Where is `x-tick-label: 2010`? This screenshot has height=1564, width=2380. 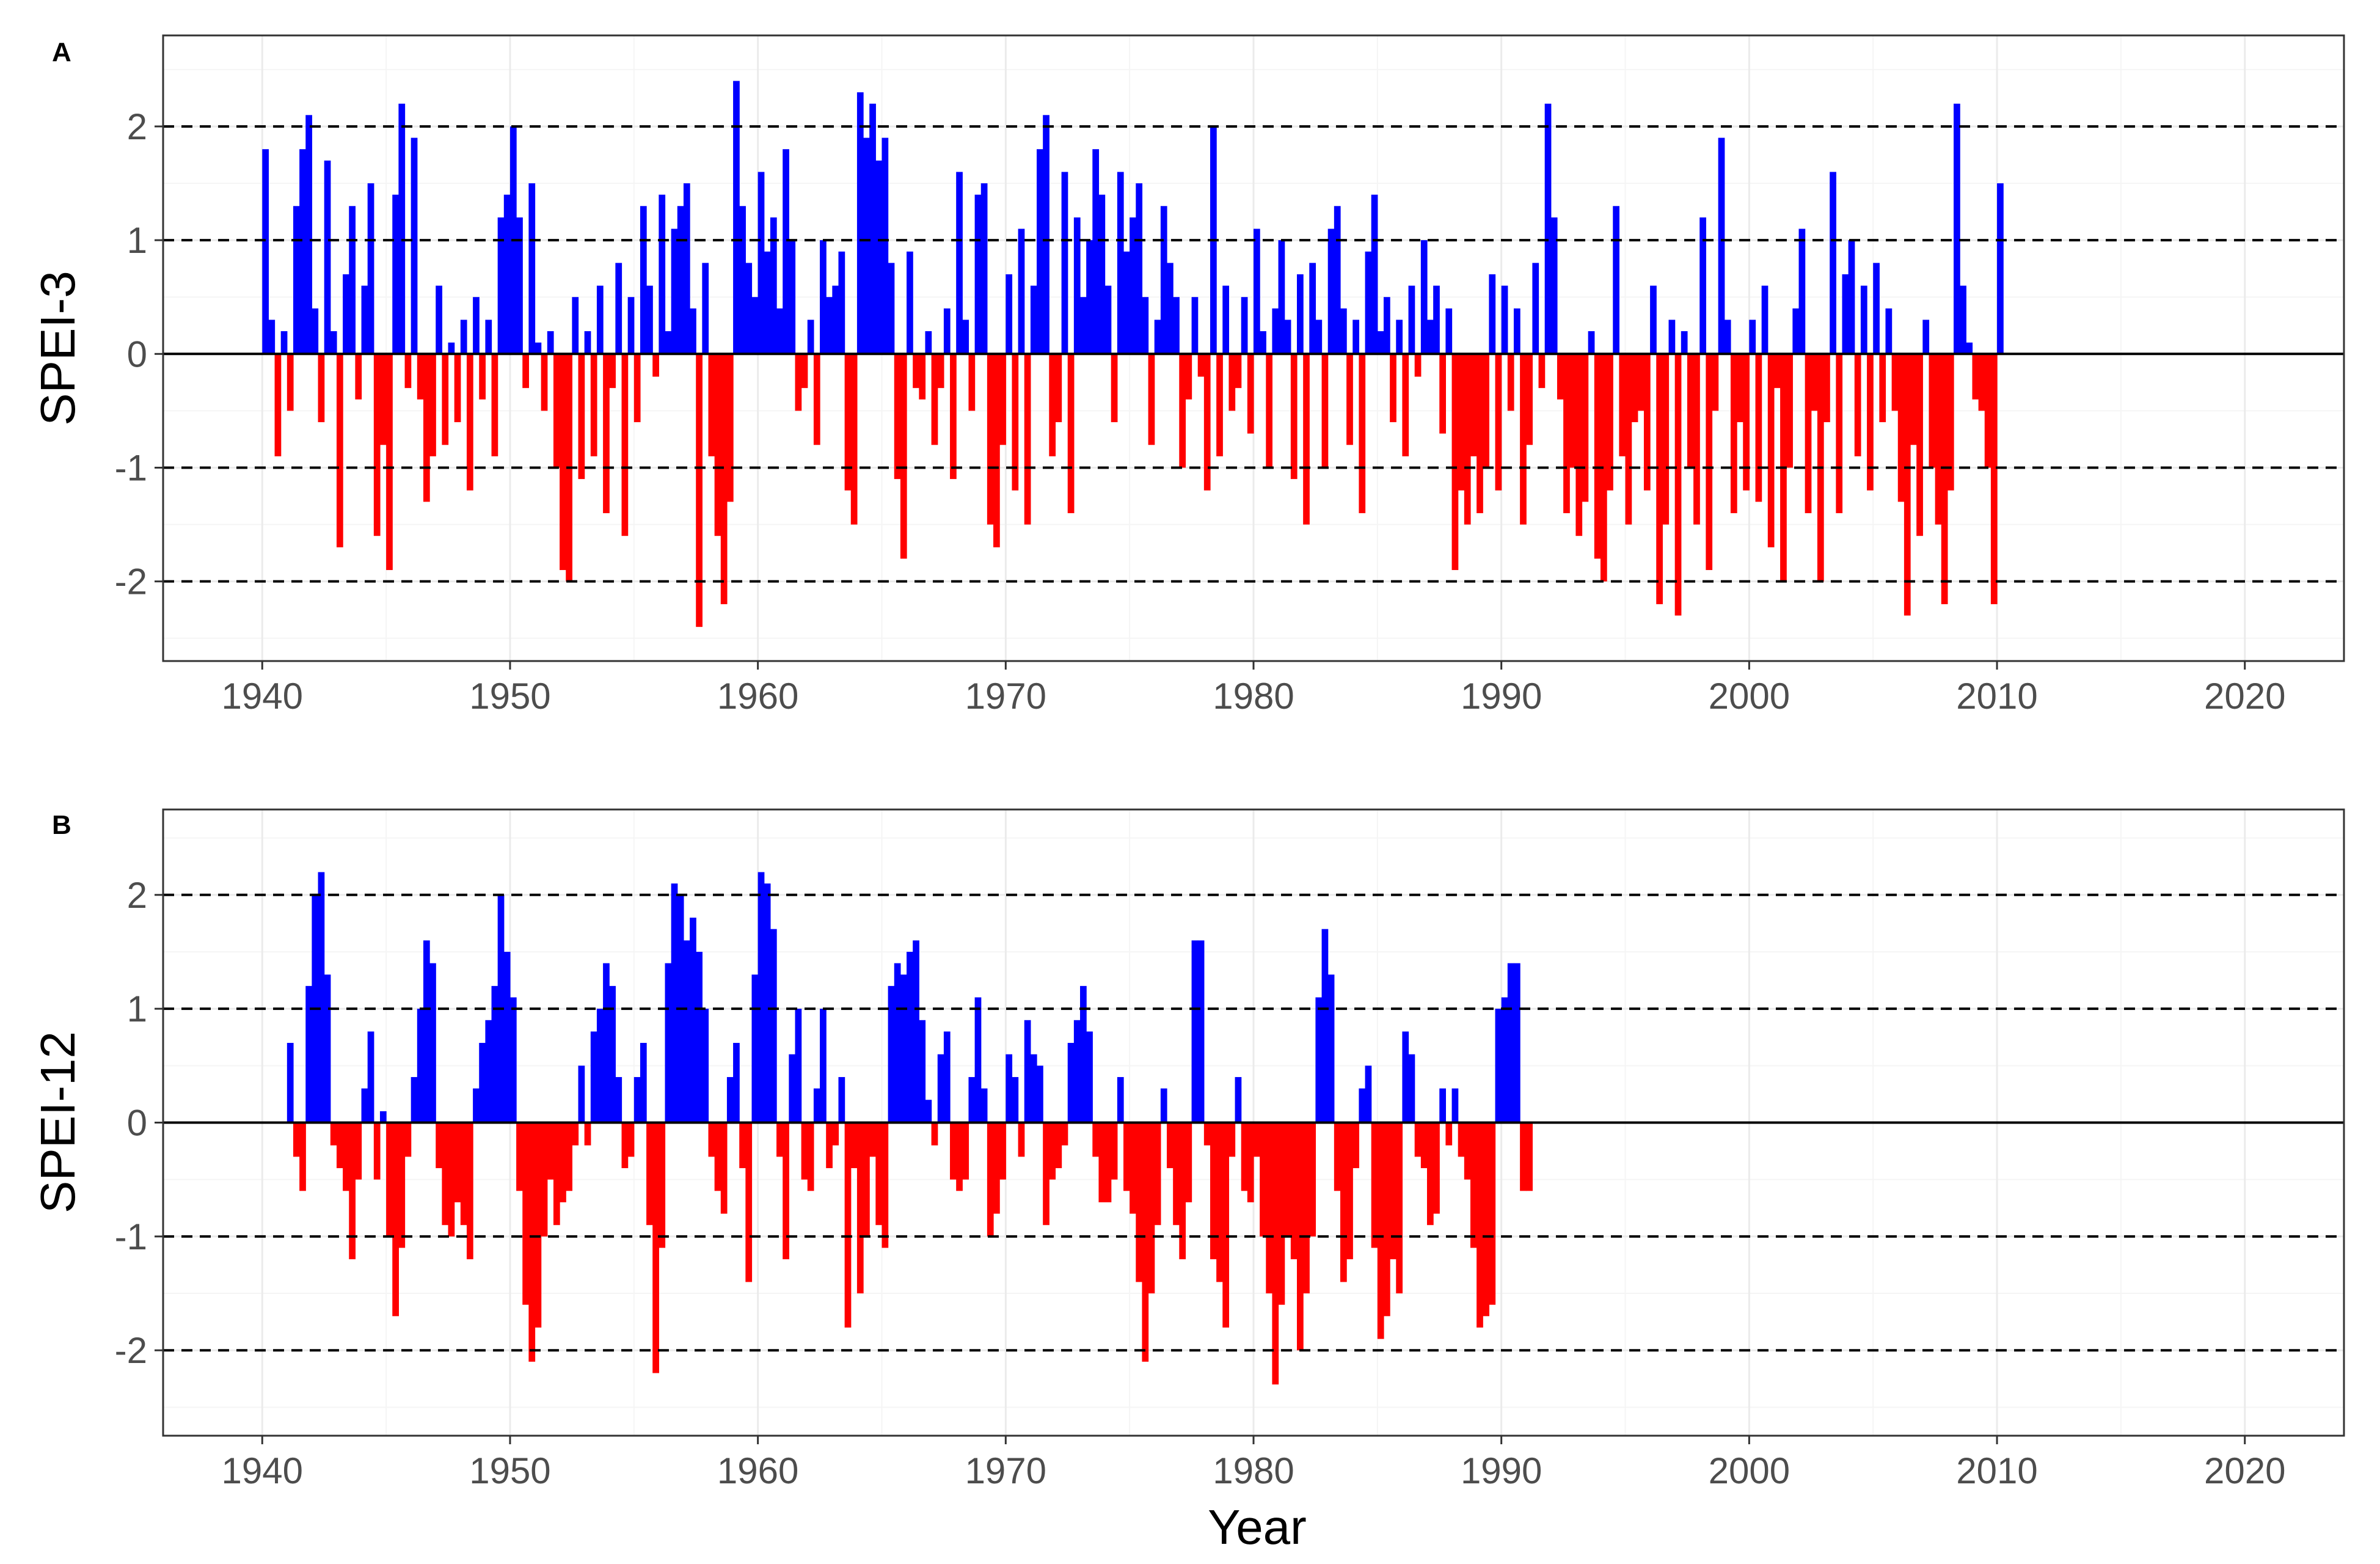 x-tick-label: 2010 is located at coordinates (1996, 1470).